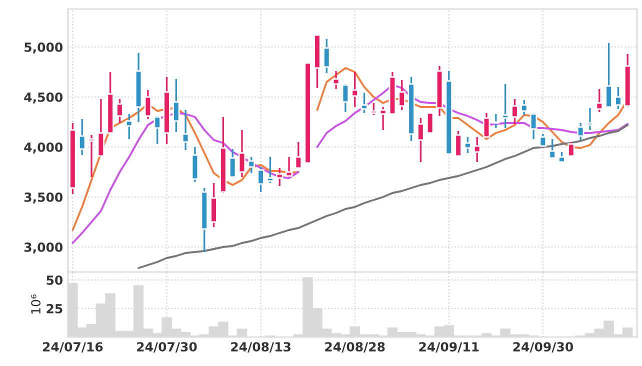 The height and width of the screenshot is (366, 642). What do you see at coordinates (449, 347) in the screenshot?
I see `x-tick-label: 24/09/11` at bounding box center [449, 347].